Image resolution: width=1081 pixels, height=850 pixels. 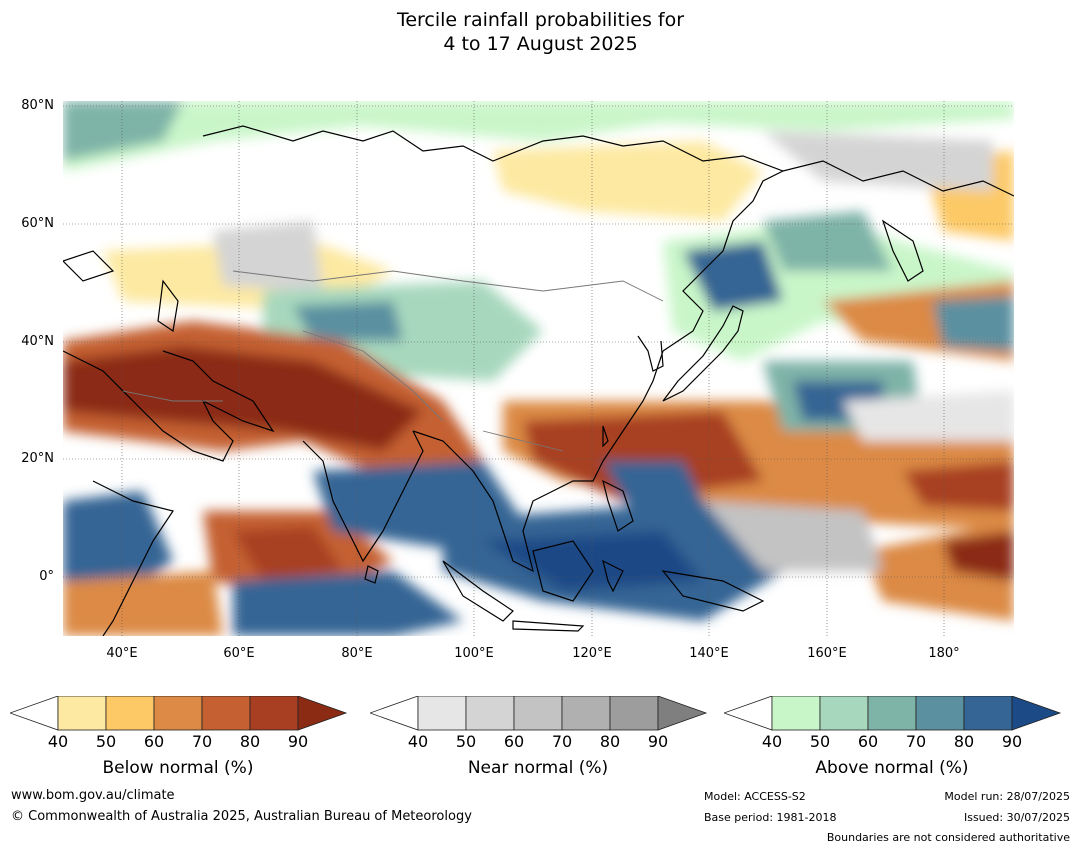 What do you see at coordinates (772, 741) in the screenshot?
I see `cbar2-tick-0: 40` at bounding box center [772, 741].